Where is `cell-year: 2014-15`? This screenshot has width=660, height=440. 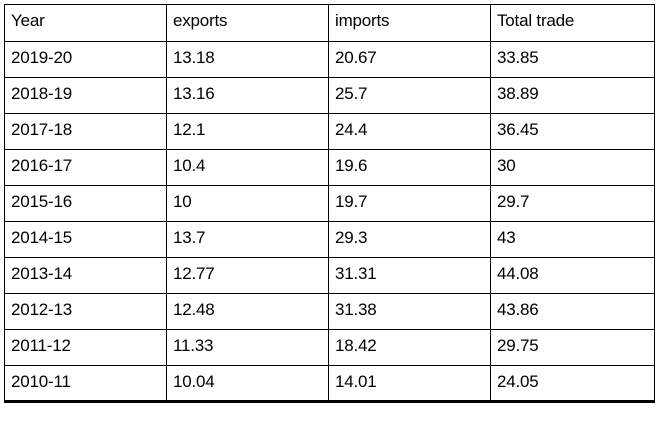
cell-year: 2014-15 is located at coordinates (85, 239).